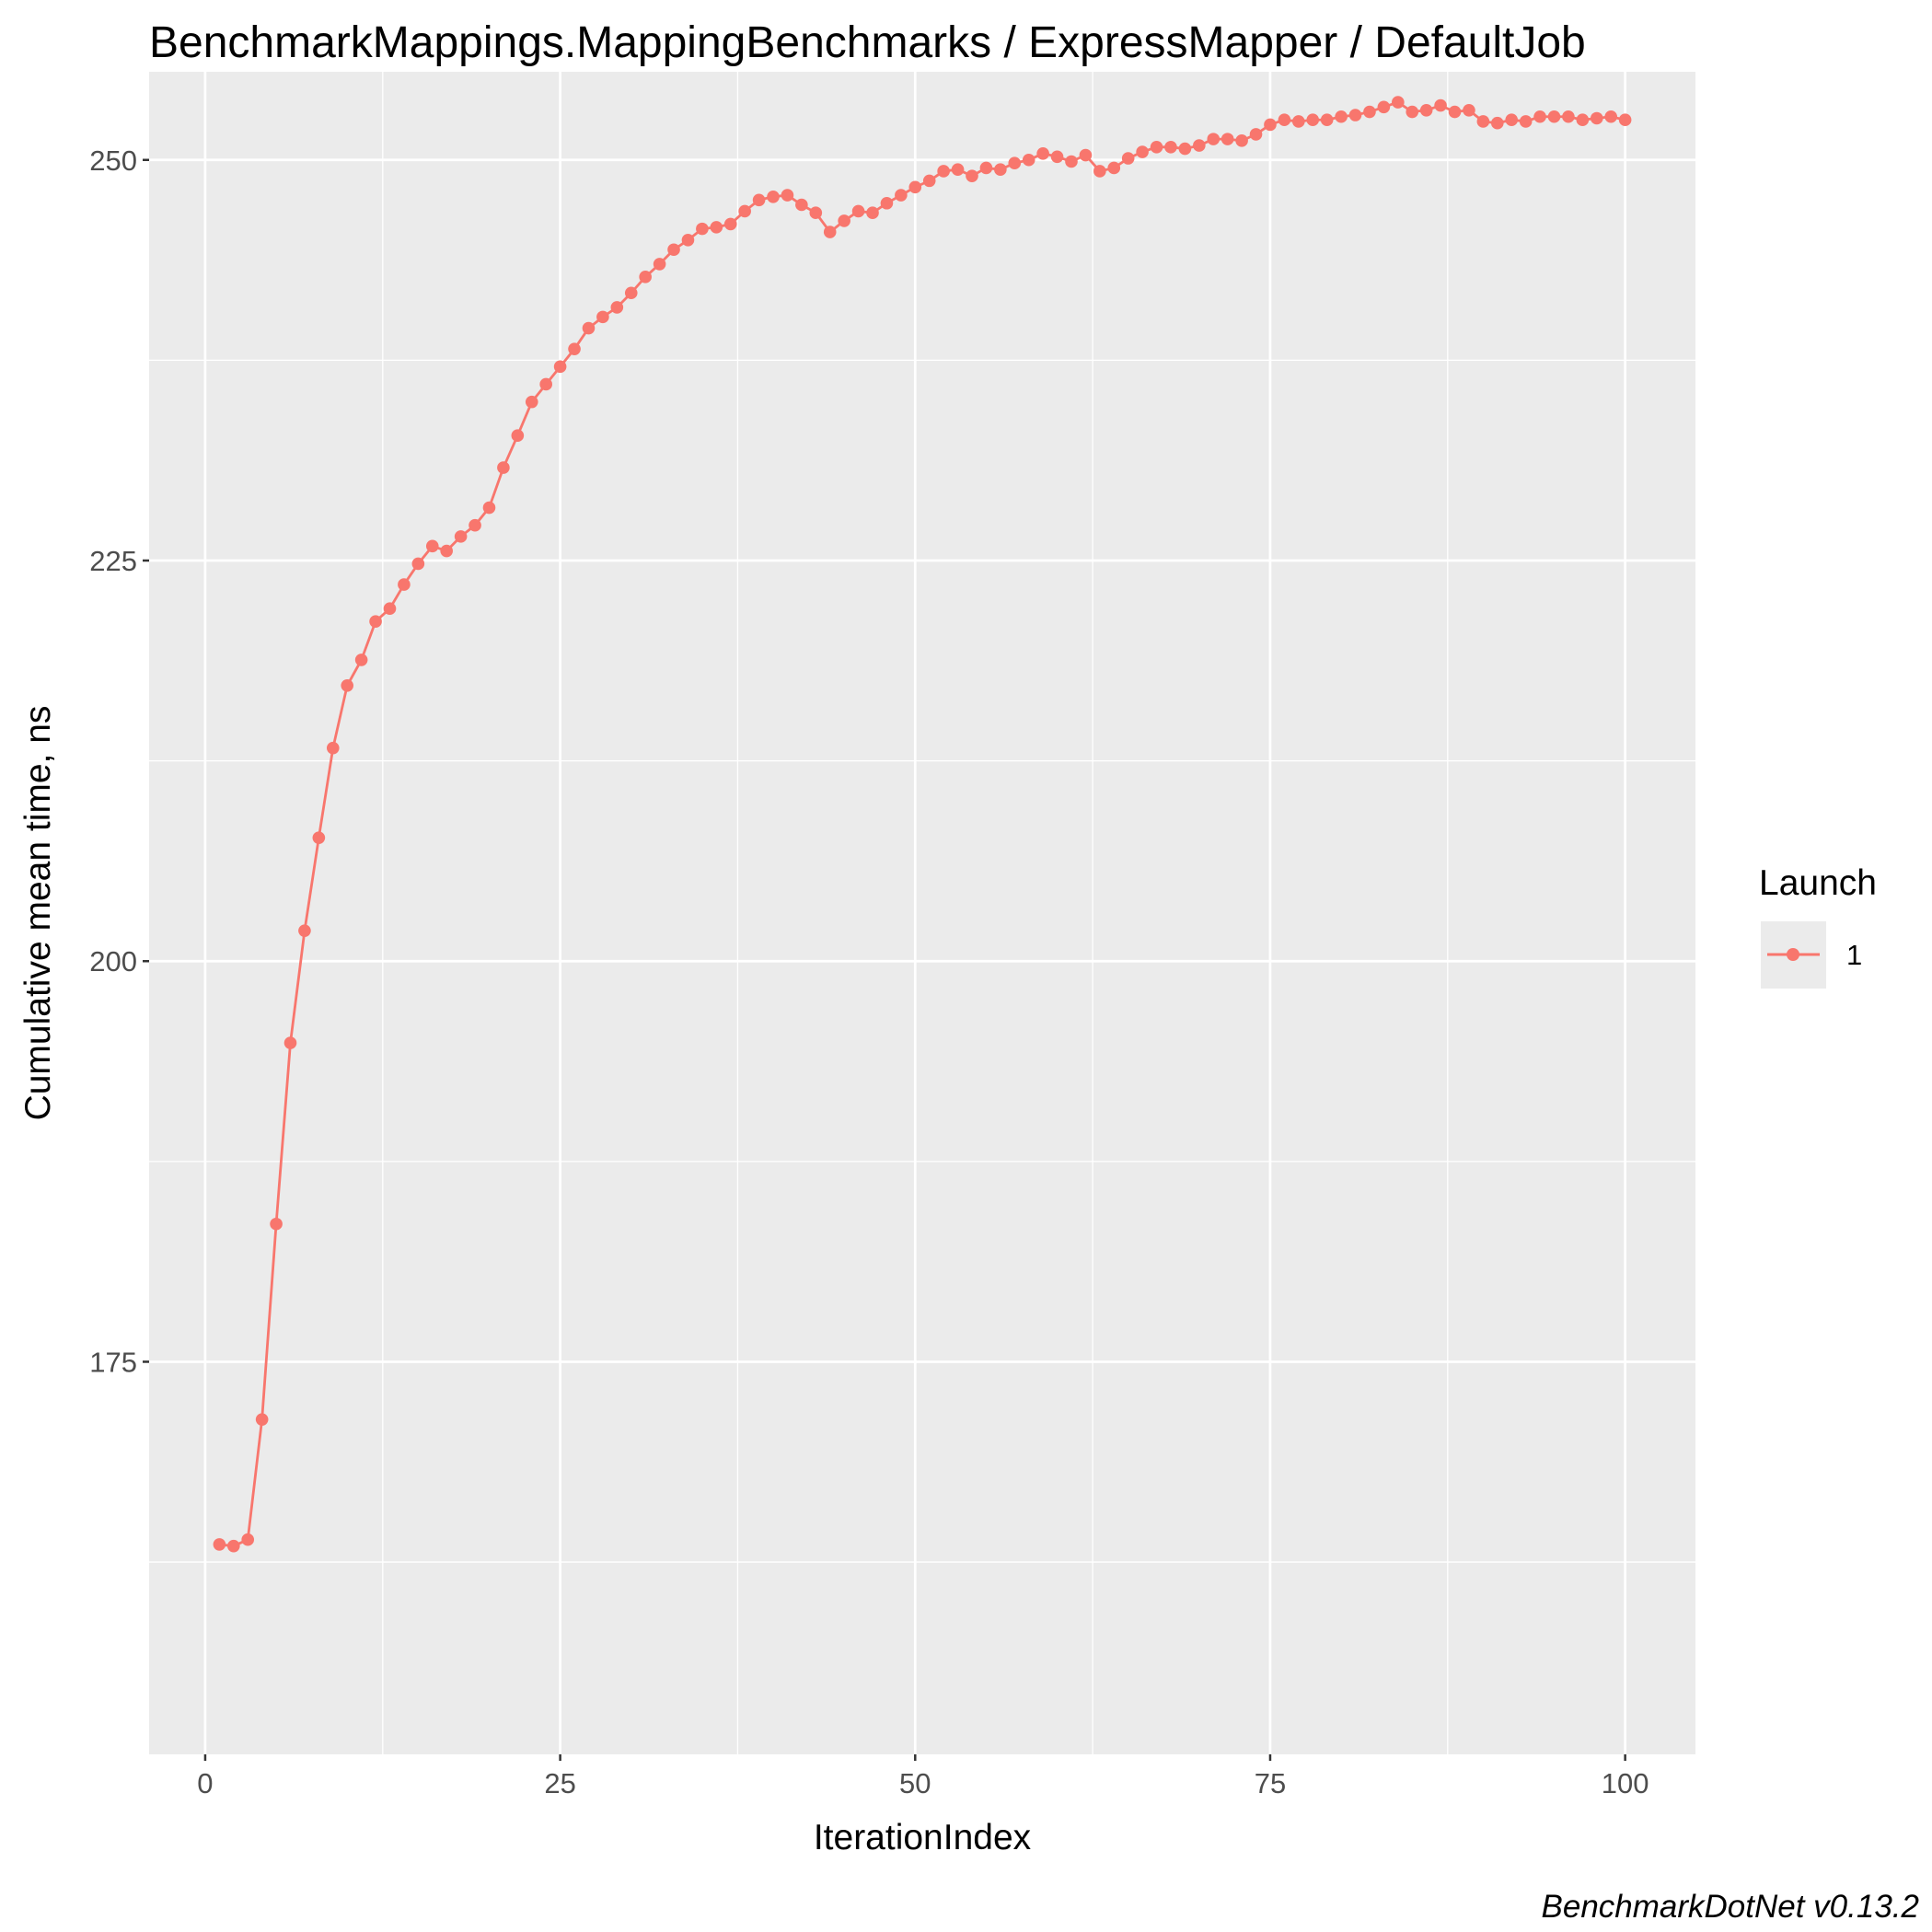 The image size is (1932, 1932). Describe the element at coordinates (923, 1838) in the screenshot. I see `x-axis-title: IterationIndex` at that location.